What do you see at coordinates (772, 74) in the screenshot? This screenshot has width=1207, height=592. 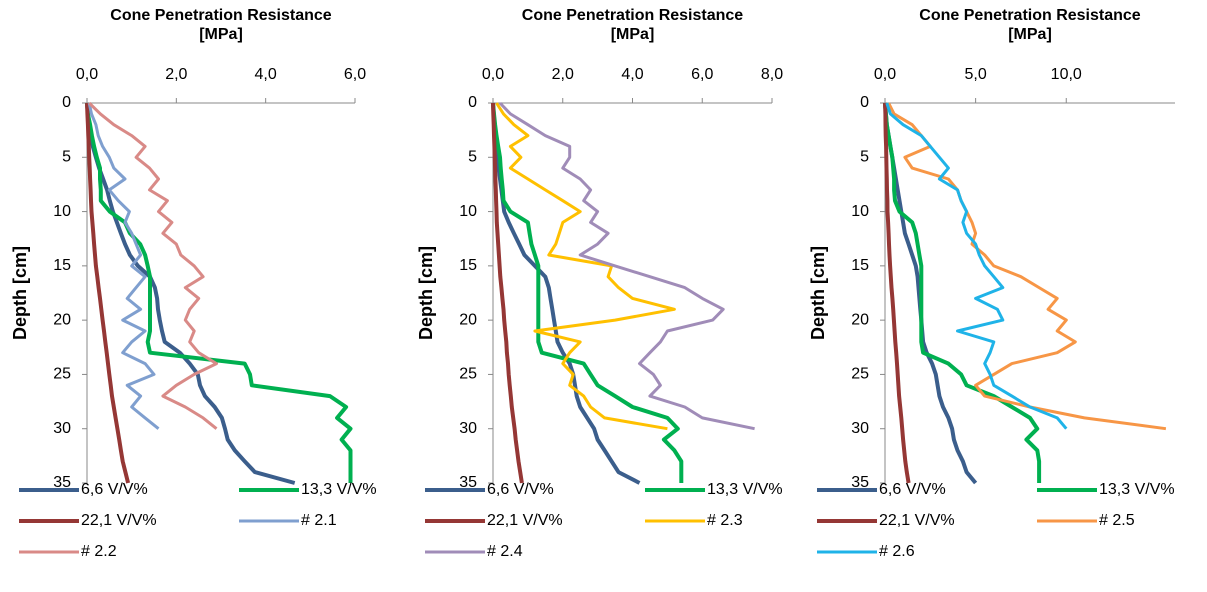 I see `x-tick-label: 8,0` at bounding box center [772, 74].